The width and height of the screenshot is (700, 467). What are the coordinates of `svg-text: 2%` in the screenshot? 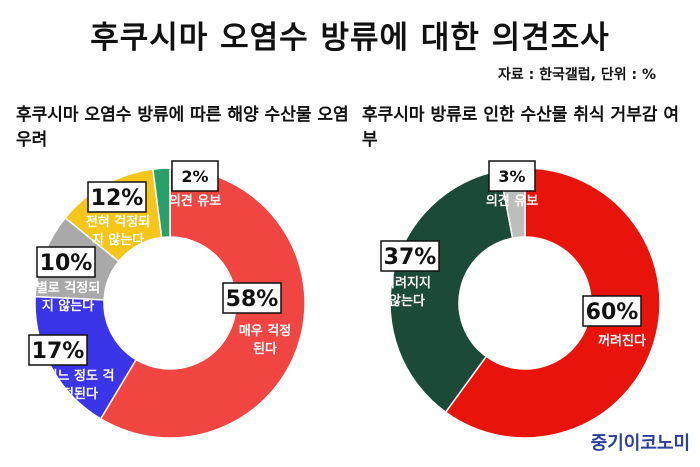 It's located at (194, 176).